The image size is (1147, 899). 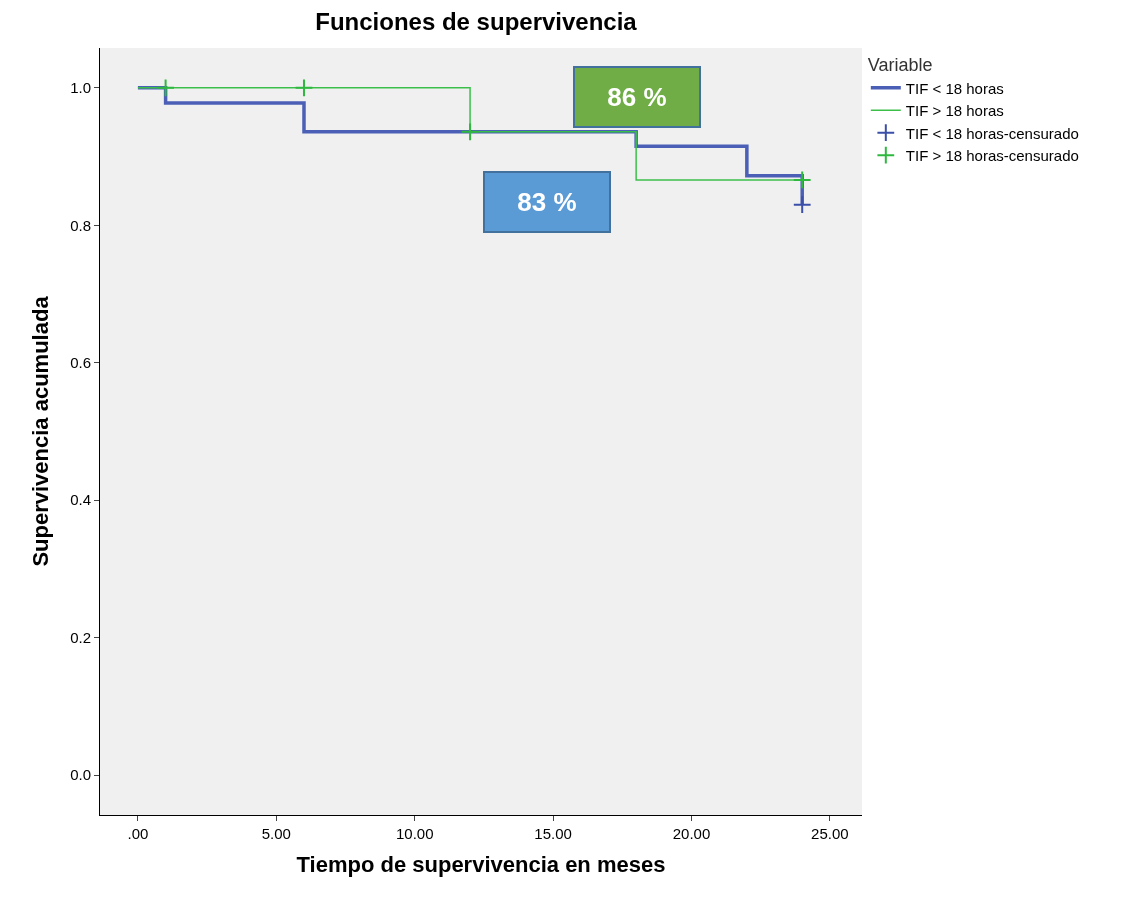 What do you see at coordinates (481, 864) in the screenshot?
I see `x-axis-title: Tiempo de supervivencia en meses` at bounding box center [481, 864].